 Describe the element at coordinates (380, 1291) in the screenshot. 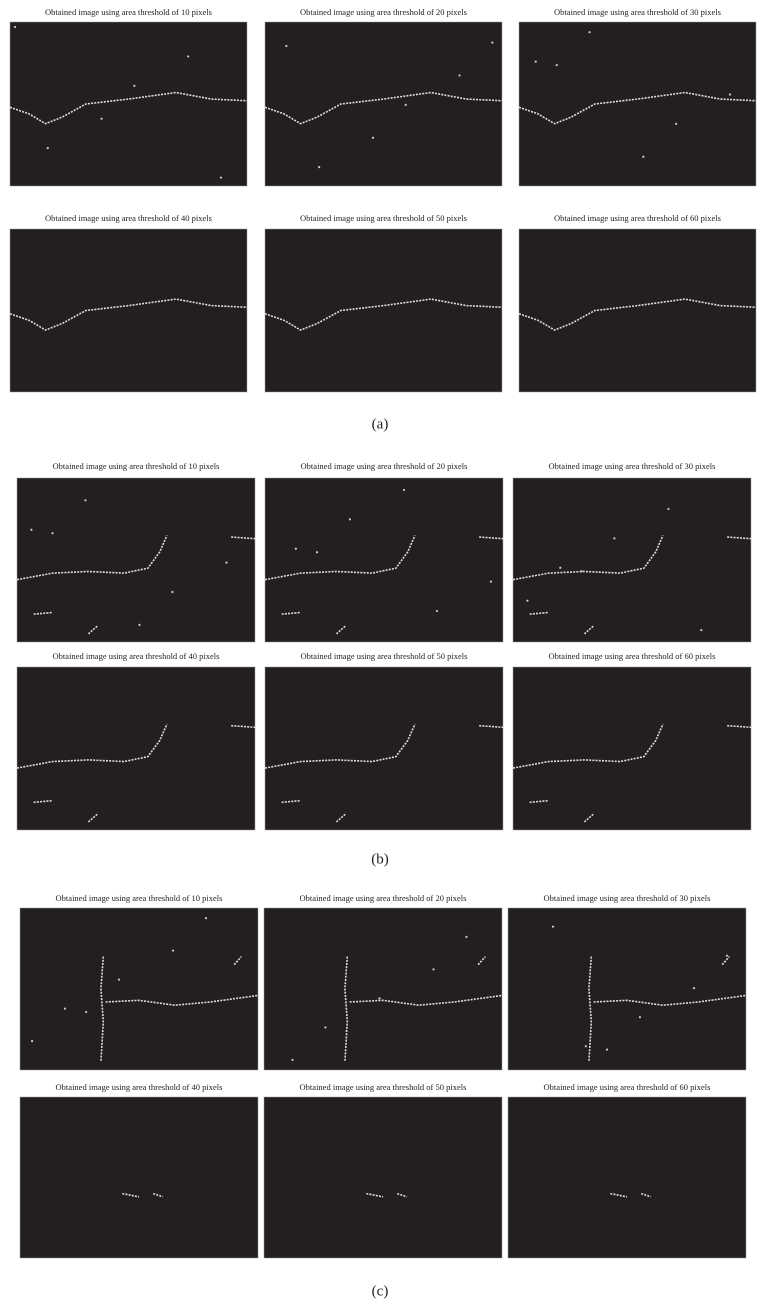

I see `figure-label: (c)` at that location.